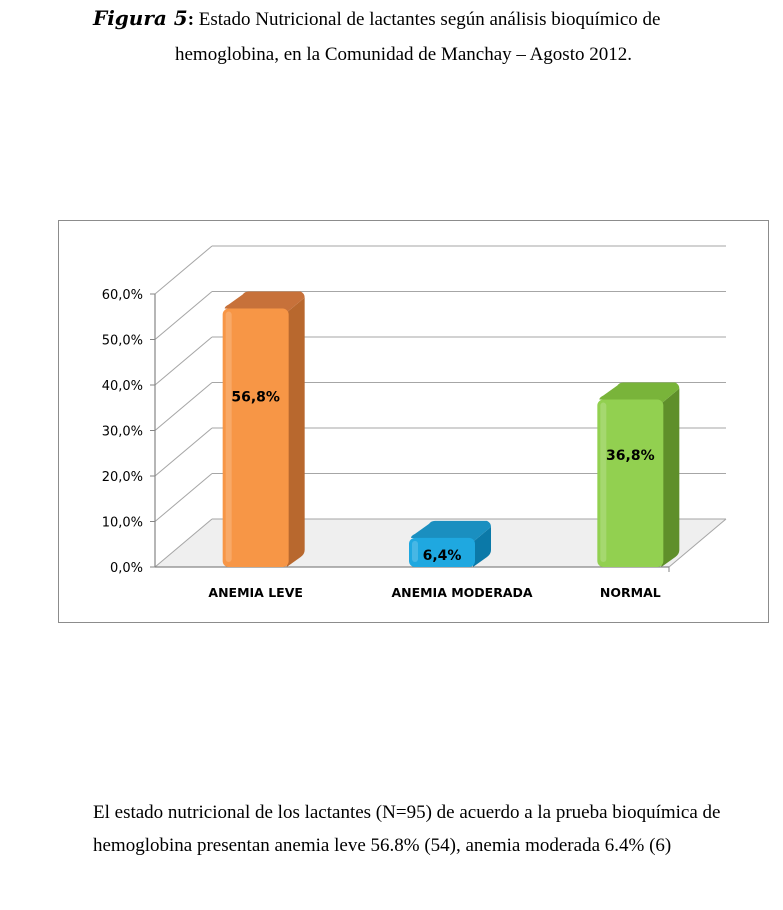 This screenshot has width=783, height=910. I want to click on bar-value-label: 36,8%, so click(630, 456).